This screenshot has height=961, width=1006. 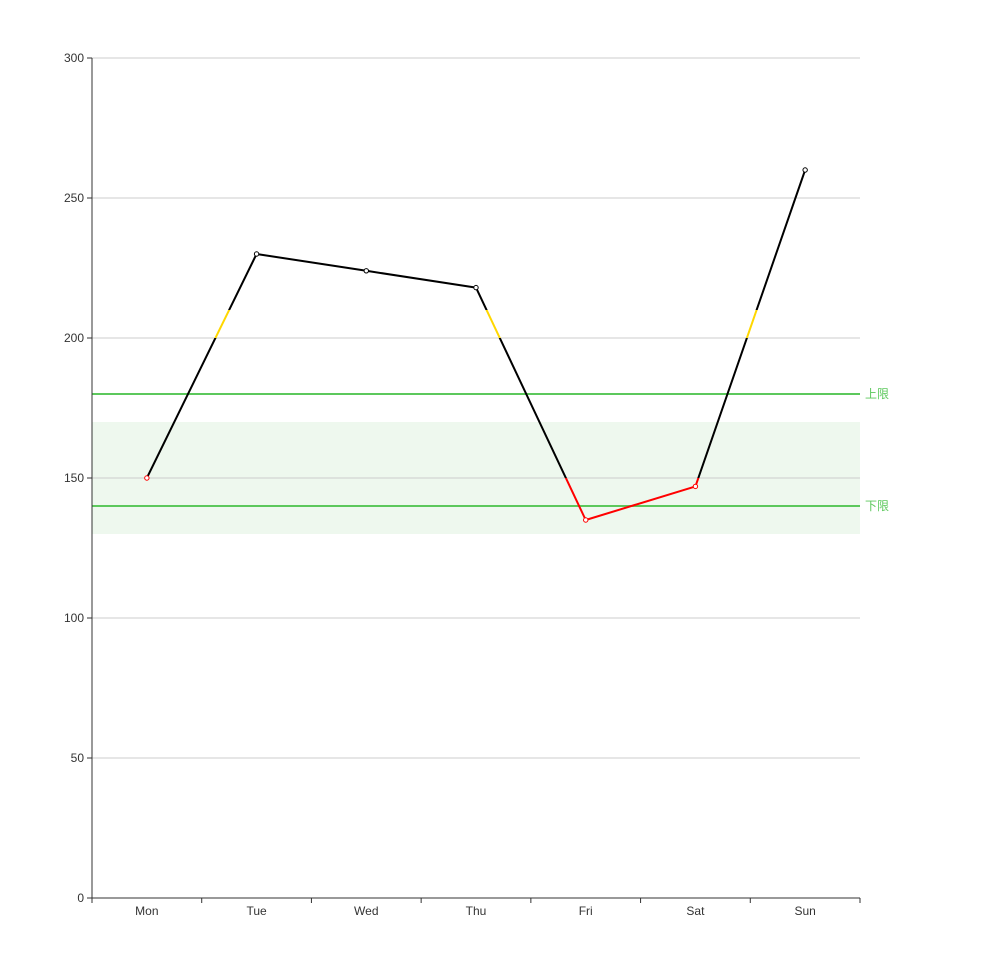 What do you see at coordinates (74, 478) in the screenshot?
I see `y-tick-label: 150` at bounding box center [74, 478].